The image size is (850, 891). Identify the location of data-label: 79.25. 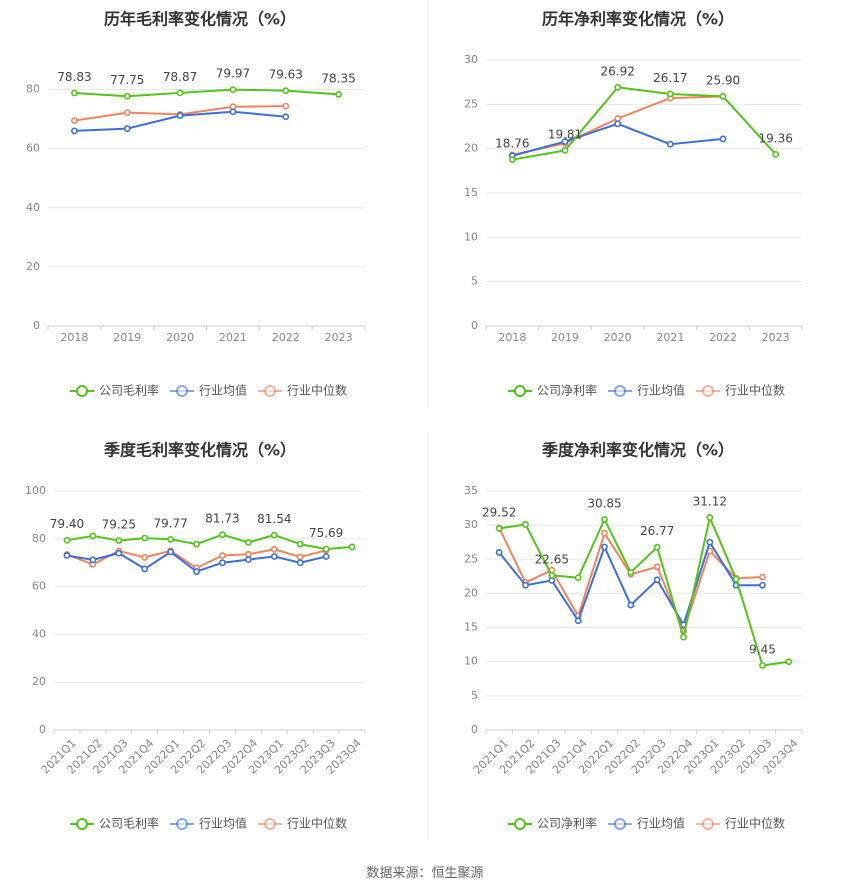
(119, 525).